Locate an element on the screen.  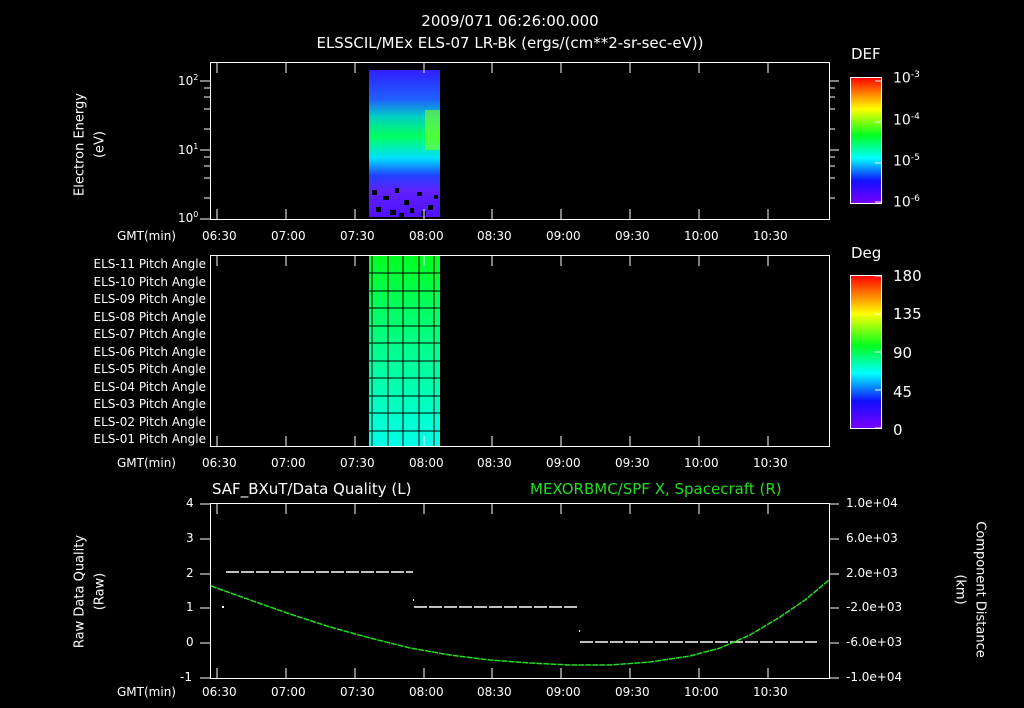
panel3-left-ylabel: Raw Data Quality is located at coordinates (80, 591).